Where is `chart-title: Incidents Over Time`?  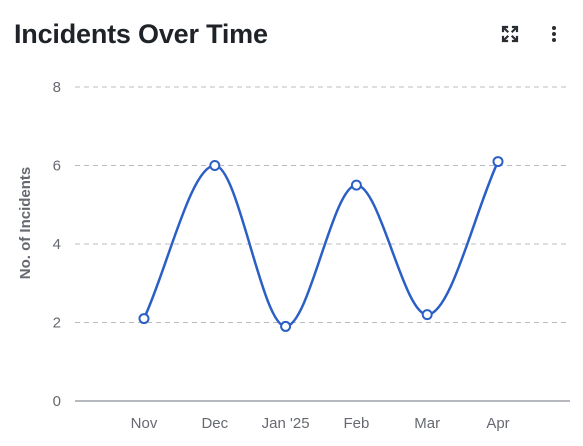
chart-title: Incidents Over Time is located at coordinates (141, 34).